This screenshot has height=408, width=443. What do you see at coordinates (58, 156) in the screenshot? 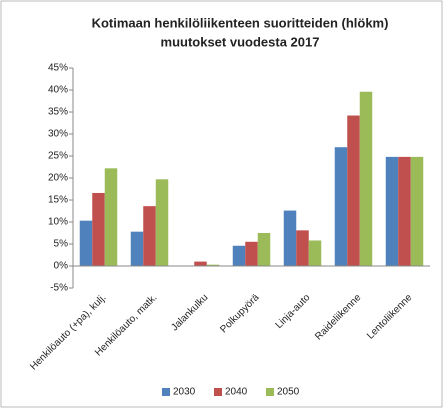
I see `y-tick-label: 25%` at bounding box center [58, 156].